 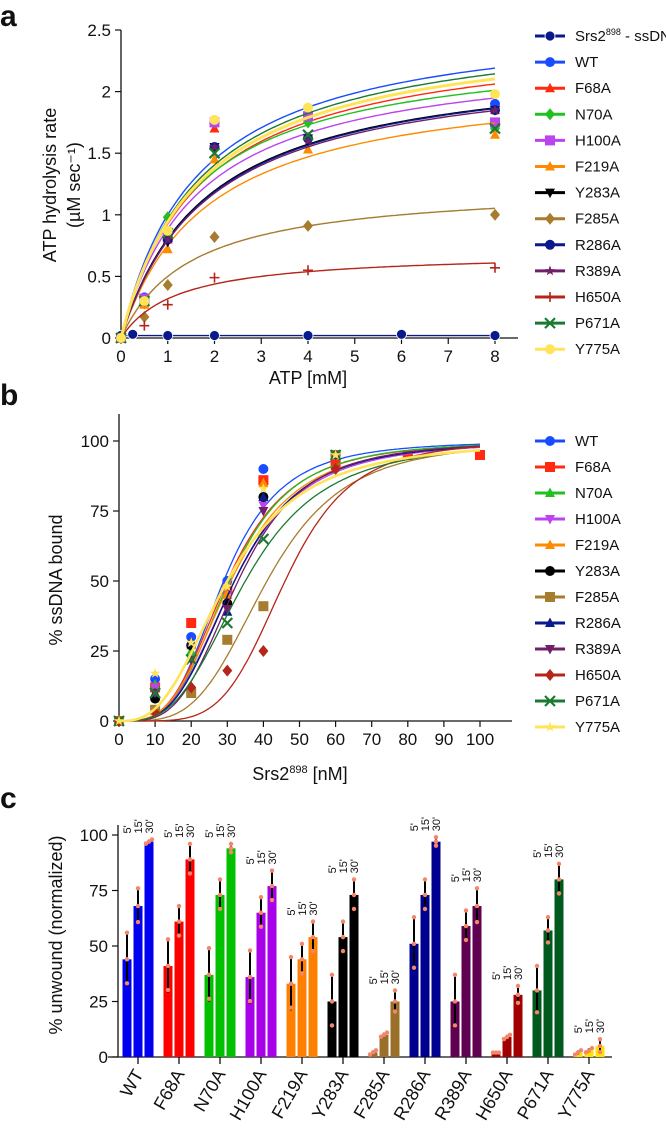 I want to click on panel-c-x-tick-label: Y283A, so click(x=330, y=1094).